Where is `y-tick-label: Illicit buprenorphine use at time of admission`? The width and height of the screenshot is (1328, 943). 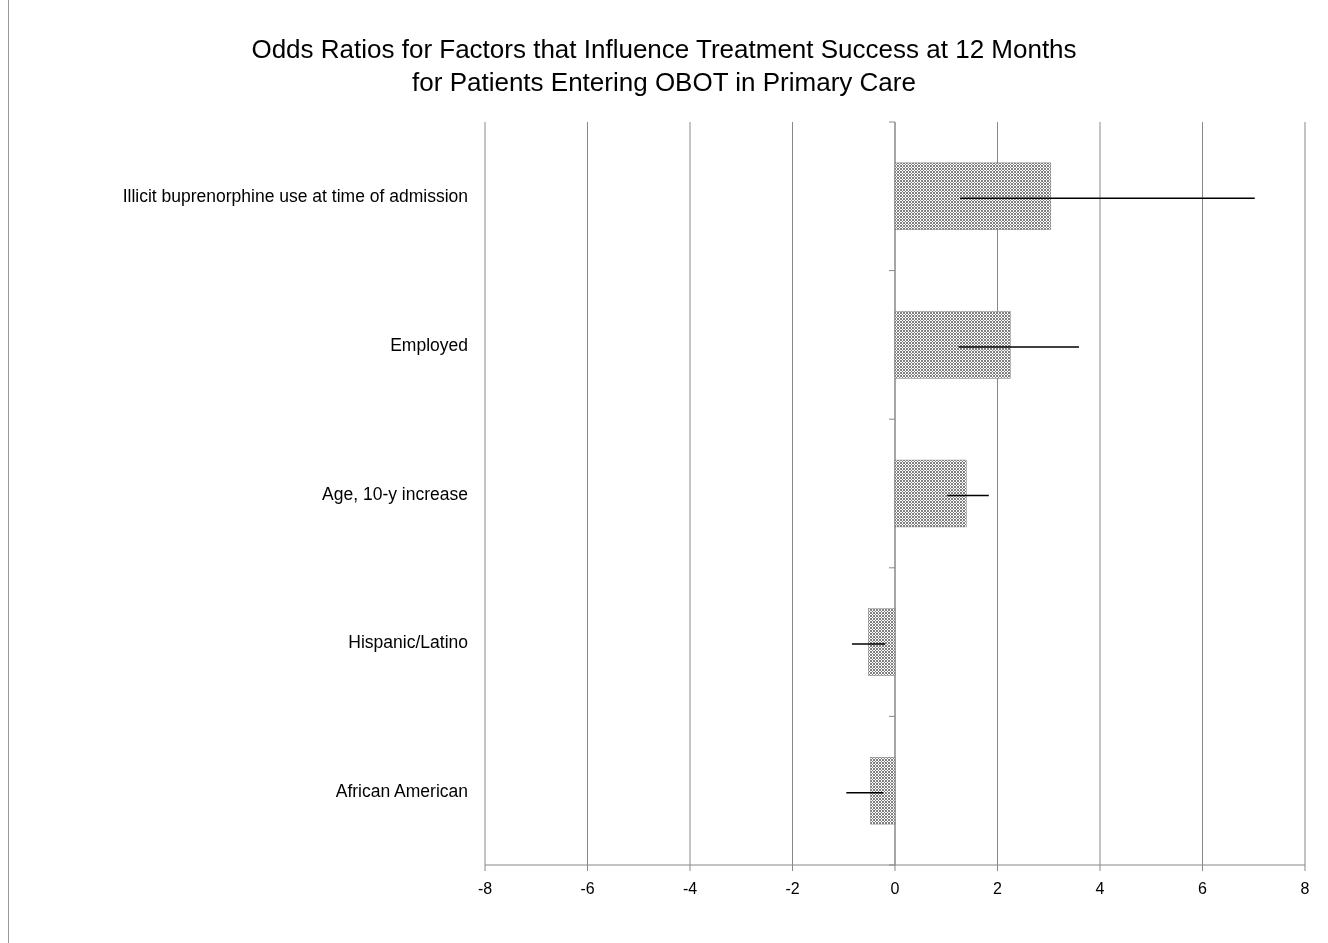 y-tick-label: Illicit buprenorphine use at time of admission is located at coordinates (295, 196).